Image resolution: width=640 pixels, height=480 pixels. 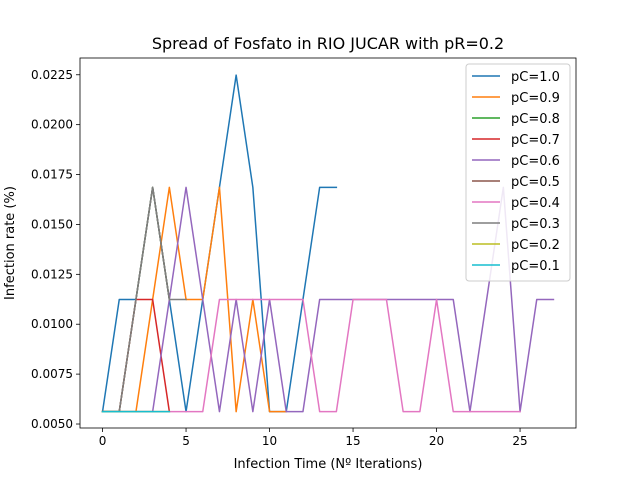 What do you see at coordinates (52, 424) in the screenshot?
I see `y-tick-label: 0.0050` at bounding box center [52, 424].